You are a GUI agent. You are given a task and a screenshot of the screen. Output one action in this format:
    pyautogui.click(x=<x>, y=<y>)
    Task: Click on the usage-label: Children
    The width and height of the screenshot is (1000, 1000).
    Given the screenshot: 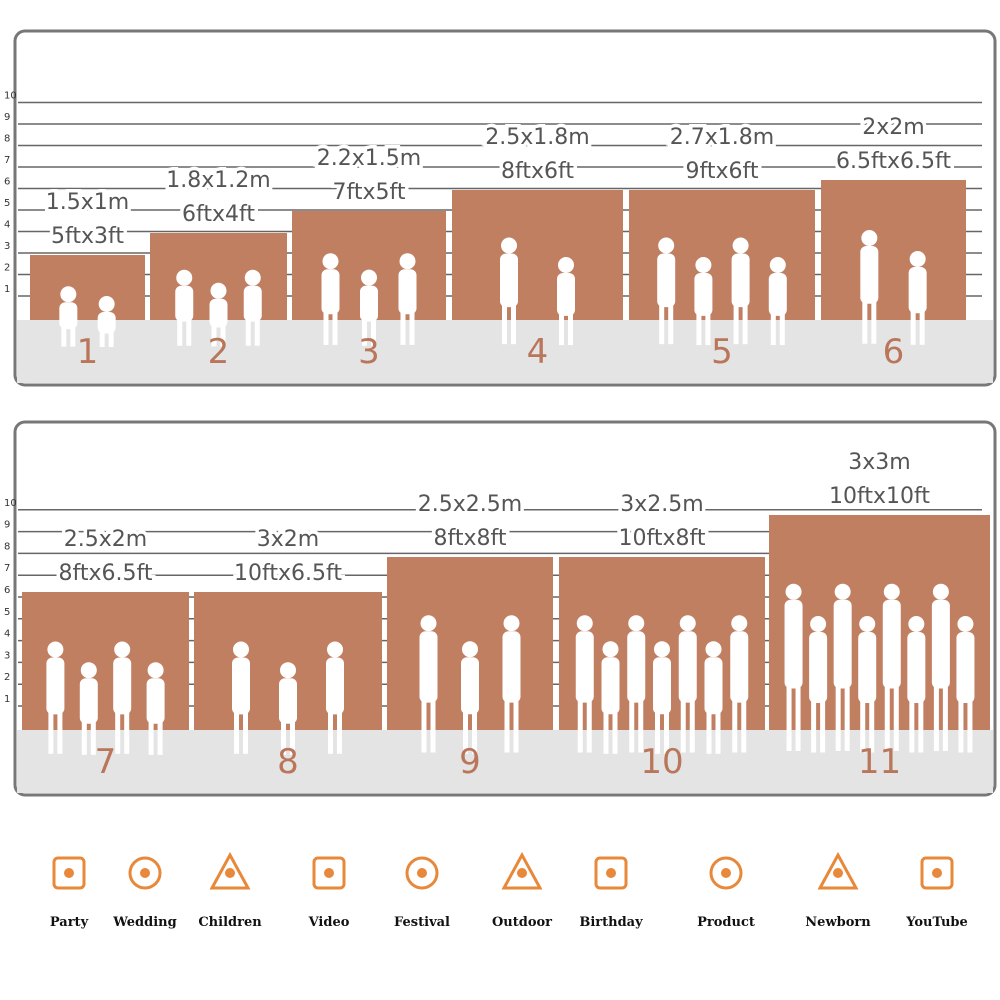 What is the action you would take?
    pyautogui.click(x=230, y=922)
    